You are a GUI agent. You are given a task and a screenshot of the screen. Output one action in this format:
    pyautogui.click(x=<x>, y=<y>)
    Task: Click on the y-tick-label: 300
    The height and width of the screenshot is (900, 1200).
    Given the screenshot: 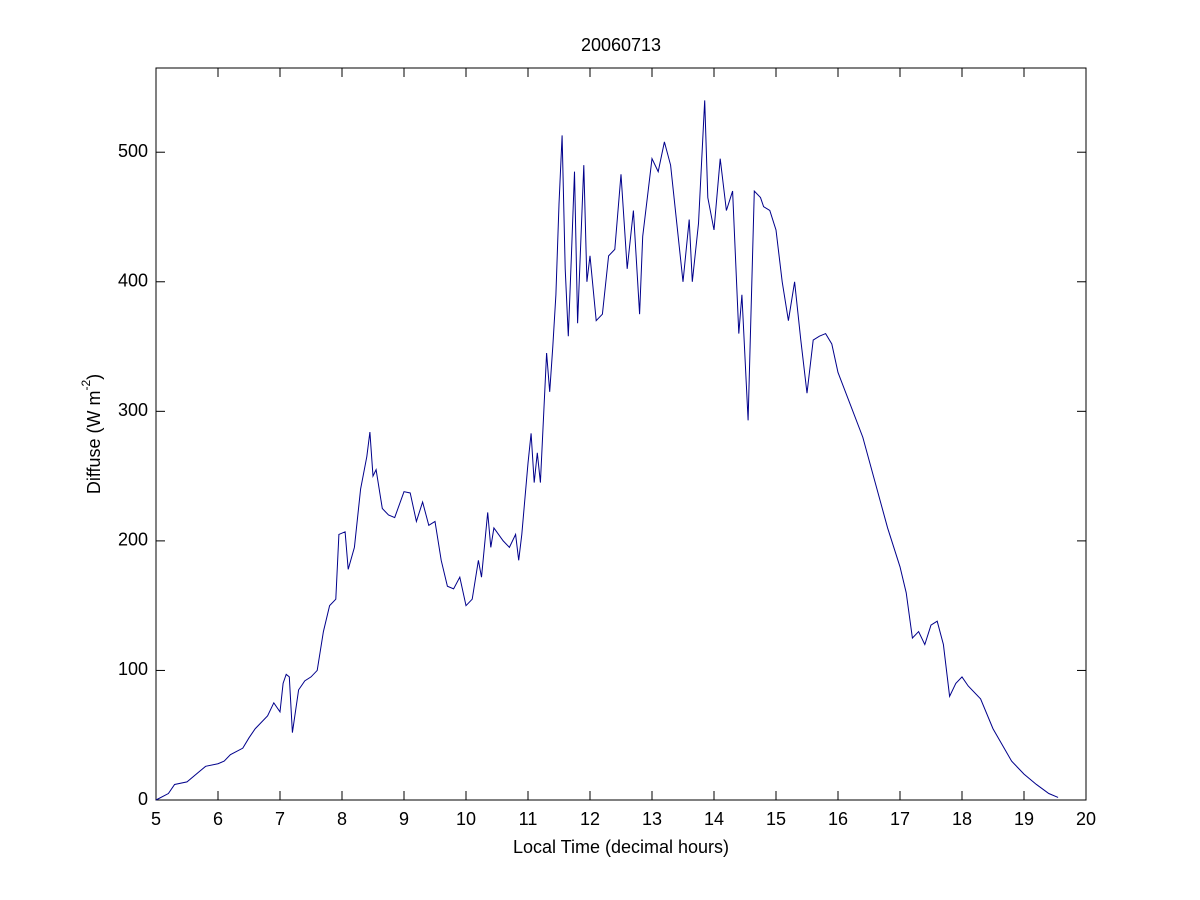 What is the action you would take?
    pyautogui.click(x=133, y=410)
    